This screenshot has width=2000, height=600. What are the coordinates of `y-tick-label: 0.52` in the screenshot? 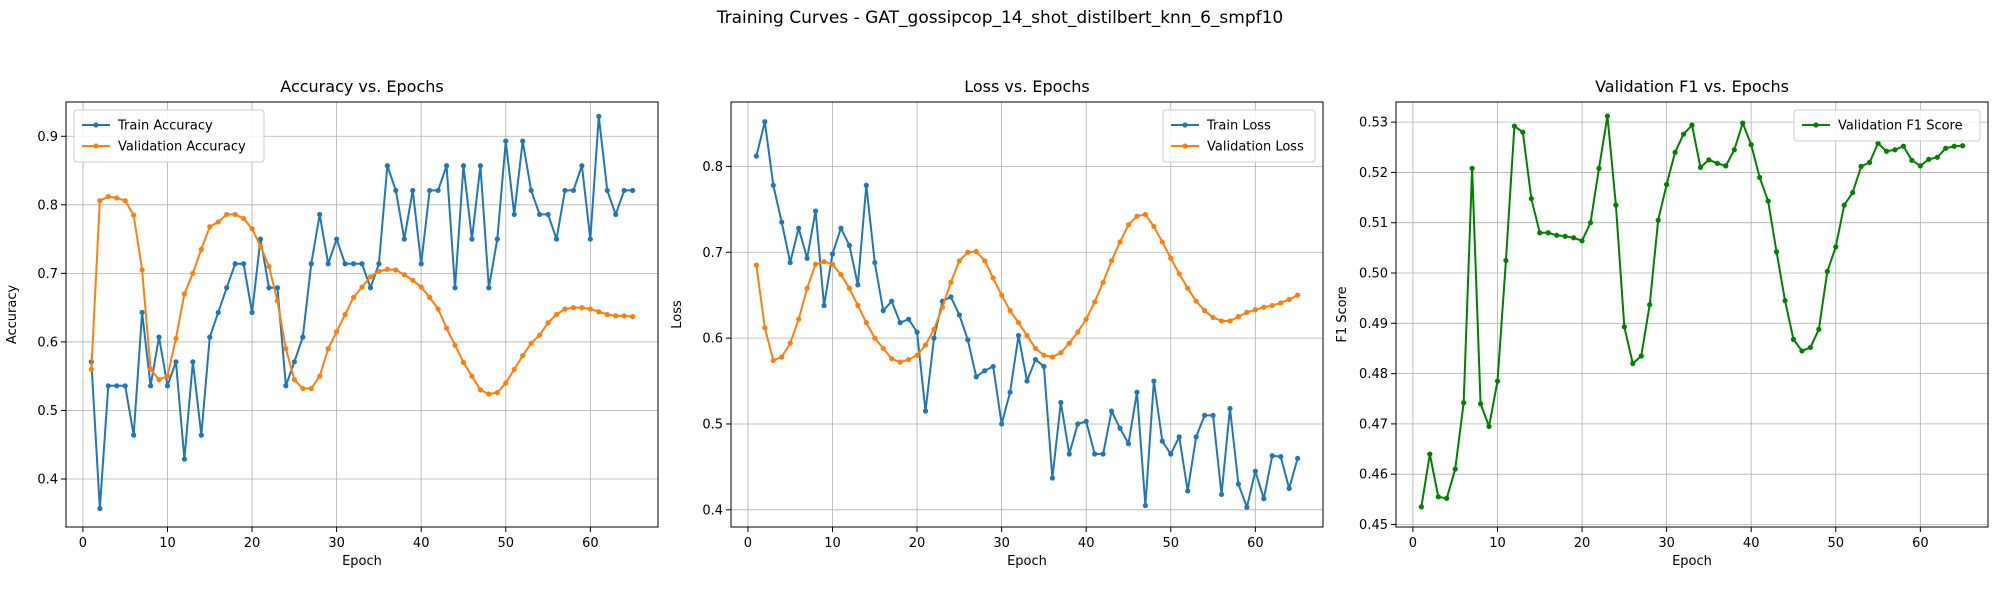 It's located at (1373, 173).